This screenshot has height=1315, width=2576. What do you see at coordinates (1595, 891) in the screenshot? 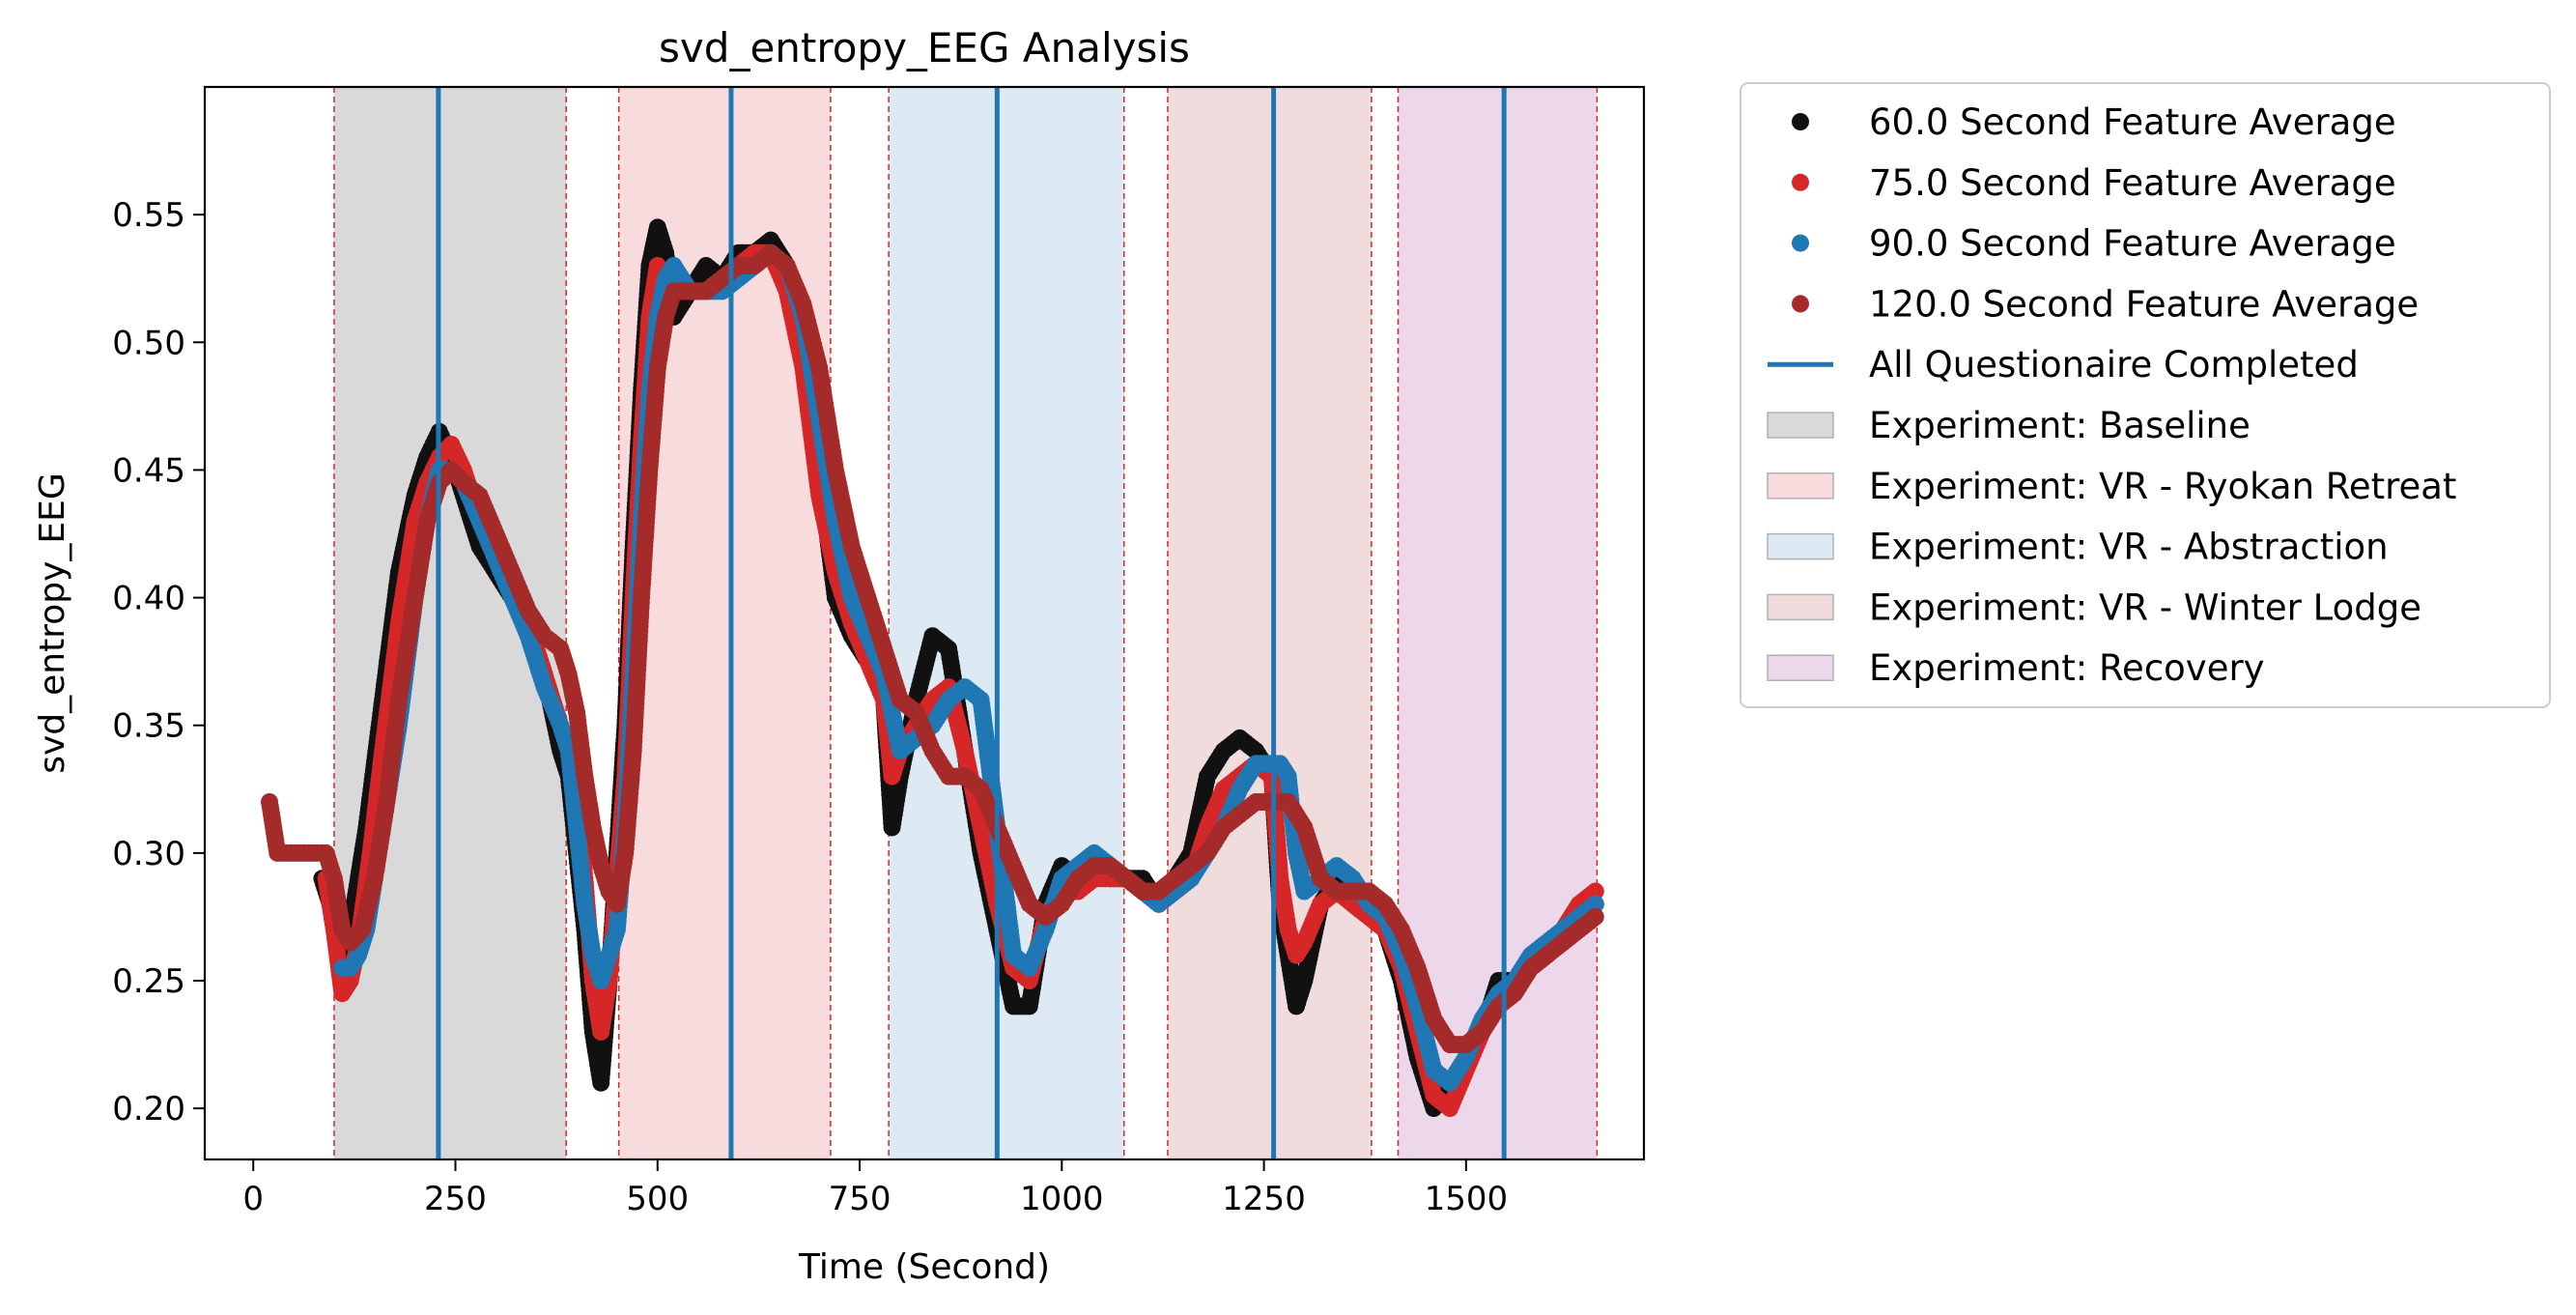
I see `series-2-point` at bounding box center [1595, 891].